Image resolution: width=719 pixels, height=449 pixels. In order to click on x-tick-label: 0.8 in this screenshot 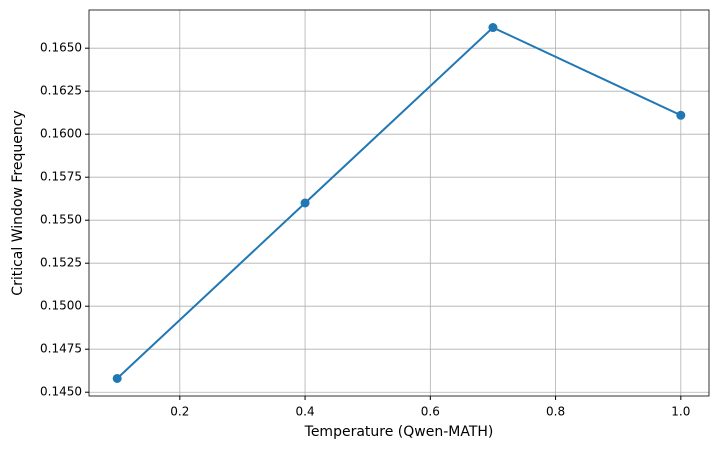, I will do `click(555, 412)`.